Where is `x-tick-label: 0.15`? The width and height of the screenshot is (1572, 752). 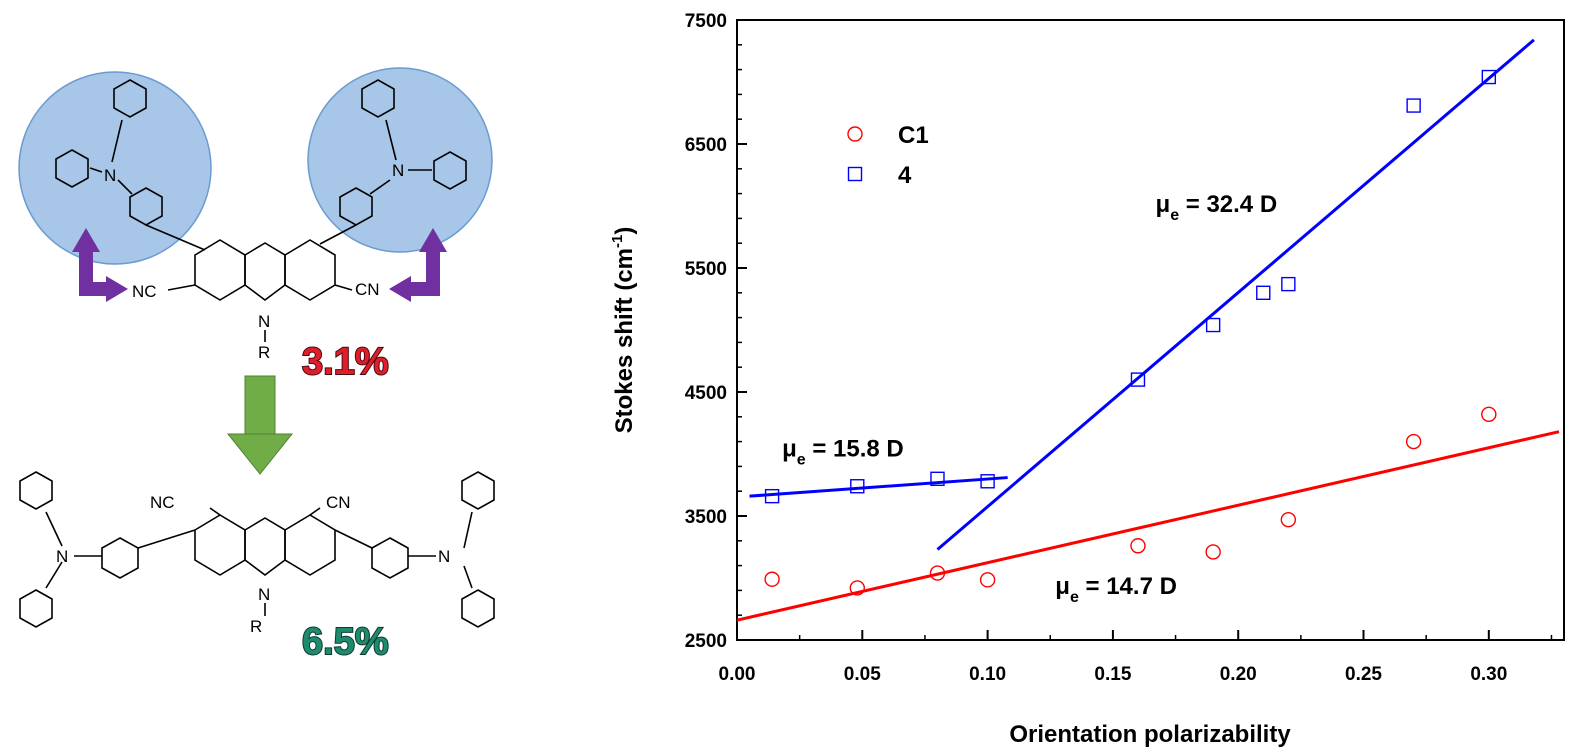 x-tick-label: 0.15 is located at coordinates (1112, 674).